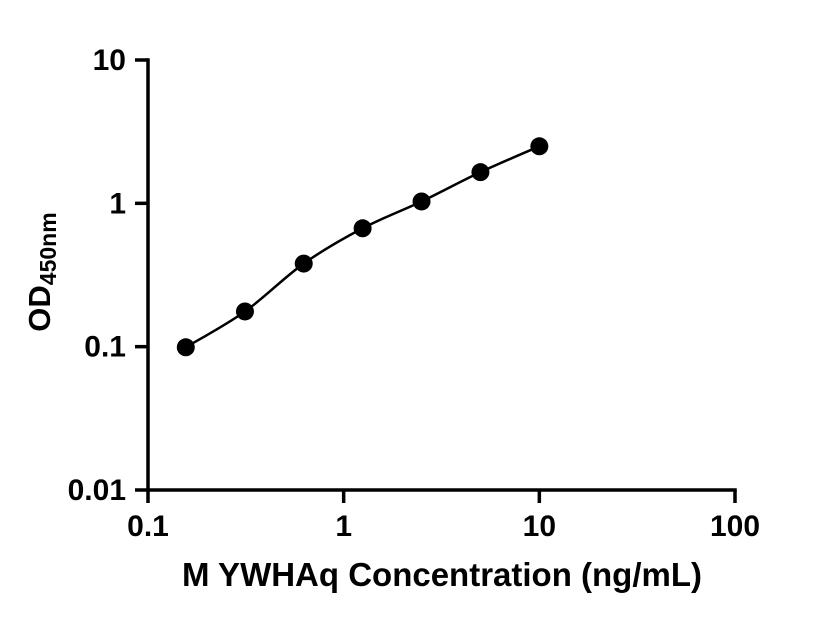 The width and height of the screenshot is (816, 640). I want to click on x-axis-title: M YWHAq Concentration (ng/mL), so click(442, 574).